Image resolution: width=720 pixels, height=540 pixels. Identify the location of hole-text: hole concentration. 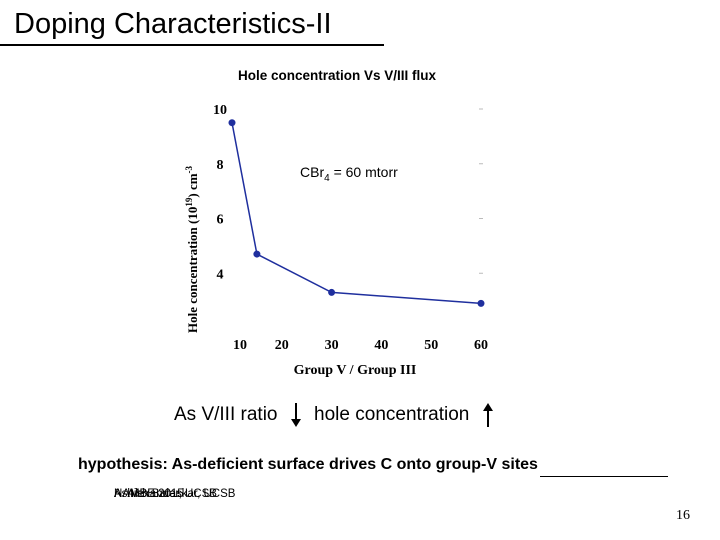
(392, 414).